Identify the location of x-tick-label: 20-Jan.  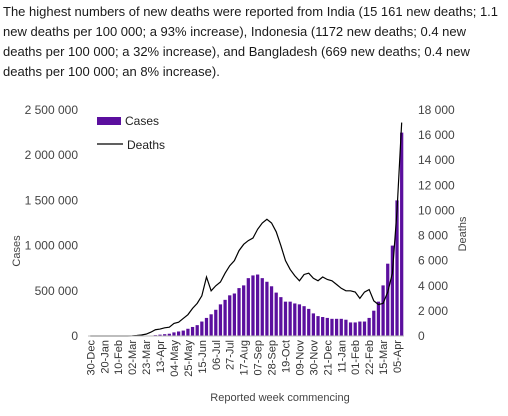
(105, 357).